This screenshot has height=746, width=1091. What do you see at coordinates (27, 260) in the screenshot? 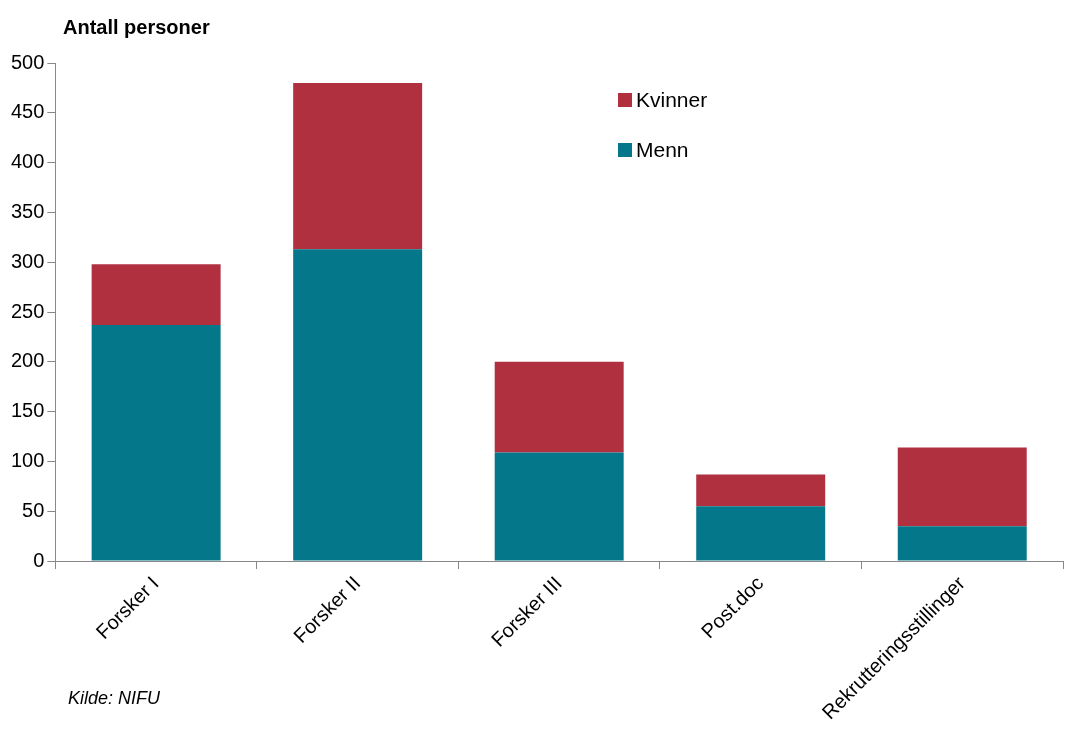
I see `y-tick-label: 300` at bounding box center [27, 260].